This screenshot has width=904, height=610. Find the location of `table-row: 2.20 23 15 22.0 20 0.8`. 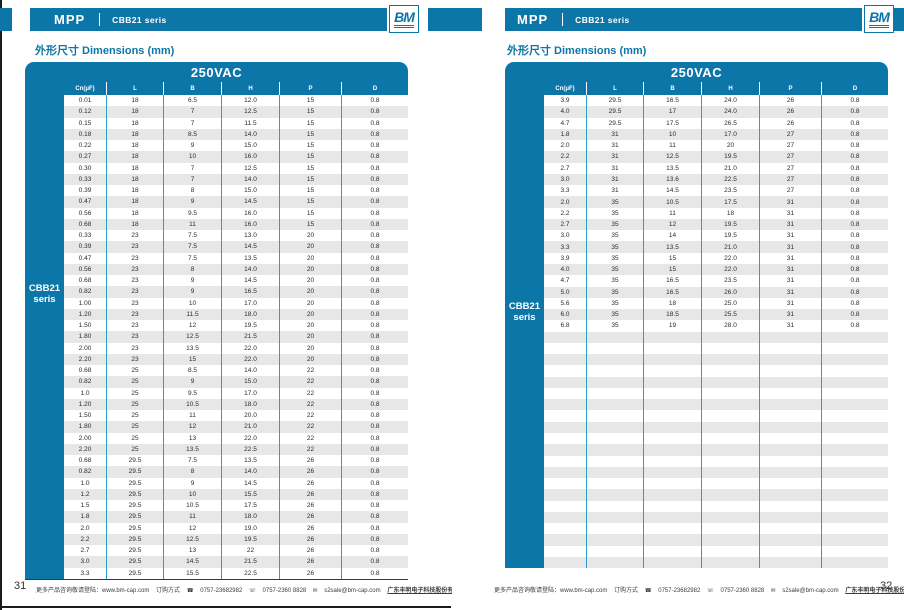

table-row: 2.20 23 15 22.0 20 0.8 is located at coordinates (236, 359).